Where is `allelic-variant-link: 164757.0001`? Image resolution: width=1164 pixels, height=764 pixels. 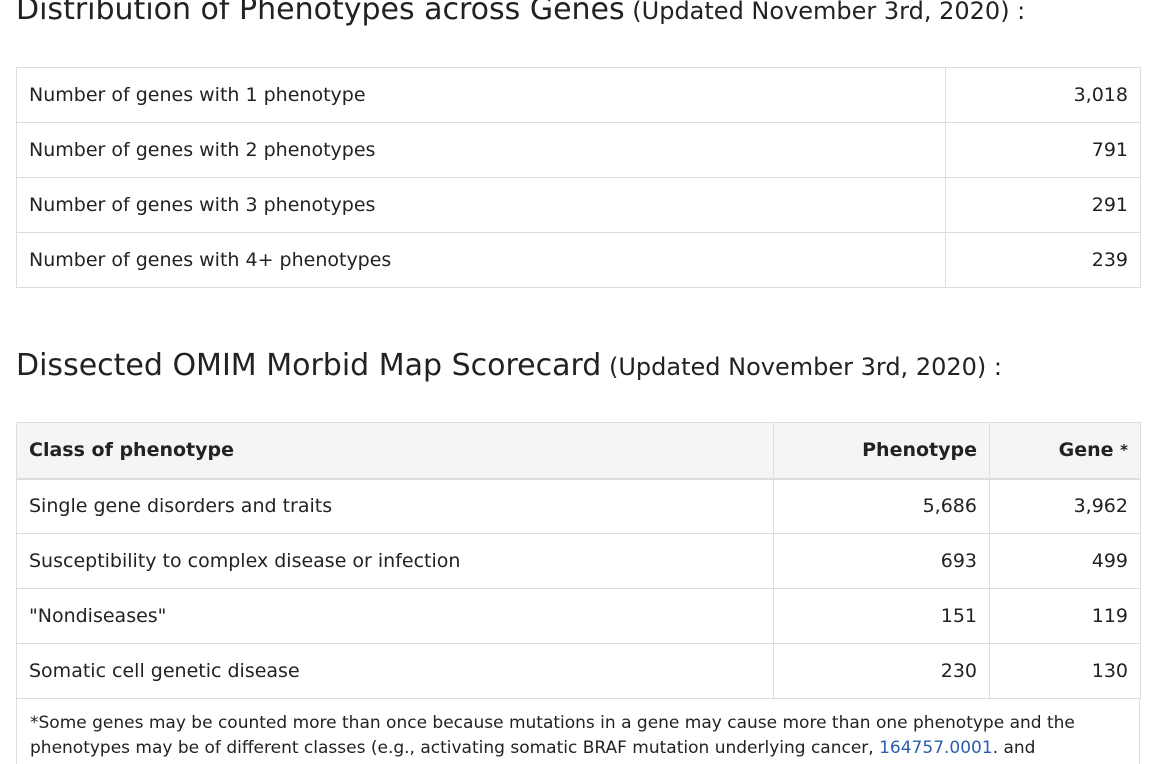 allelic-variant-link: 164757.0001 is located at coordinates (936, 748).